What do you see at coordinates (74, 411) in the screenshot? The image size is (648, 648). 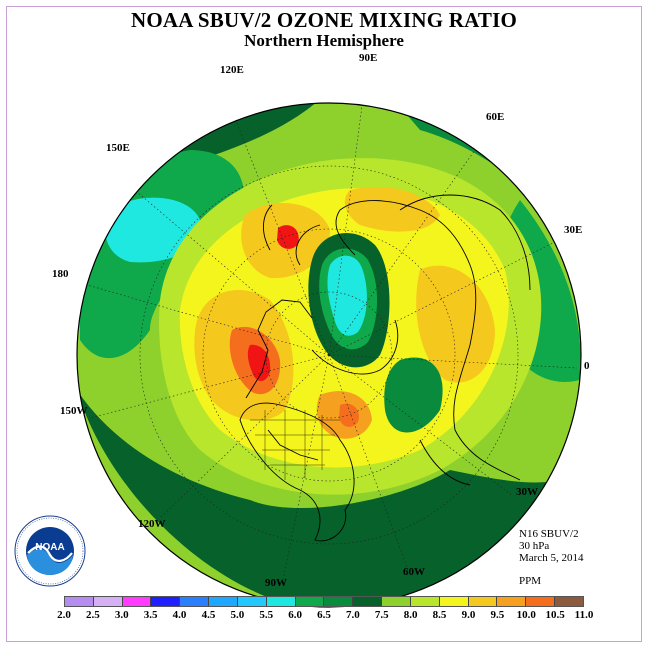 I see `lon-label-150w: 150W` at bounding box center [74, 411].